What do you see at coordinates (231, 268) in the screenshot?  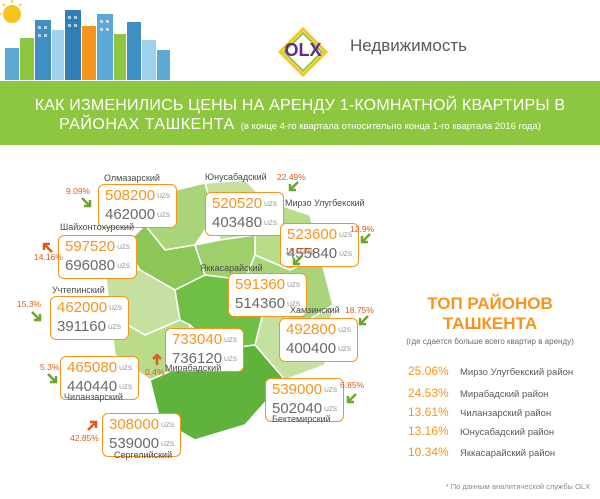 I see `district-name-yakkasaray: Яккасарайский` at bounding box center [231, 268].